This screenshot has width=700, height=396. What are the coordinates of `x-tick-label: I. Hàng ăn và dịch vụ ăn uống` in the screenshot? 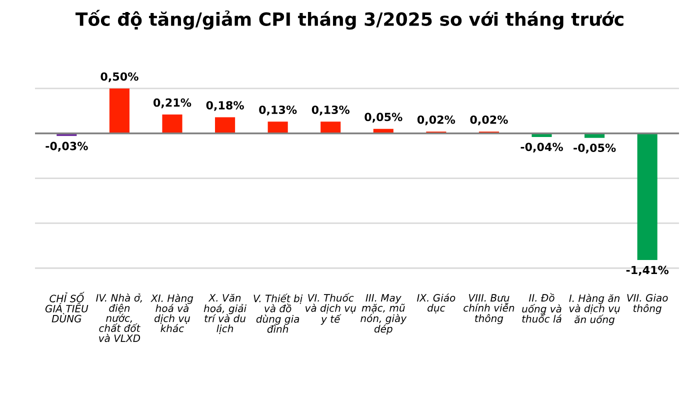 It's located at (594, 310).